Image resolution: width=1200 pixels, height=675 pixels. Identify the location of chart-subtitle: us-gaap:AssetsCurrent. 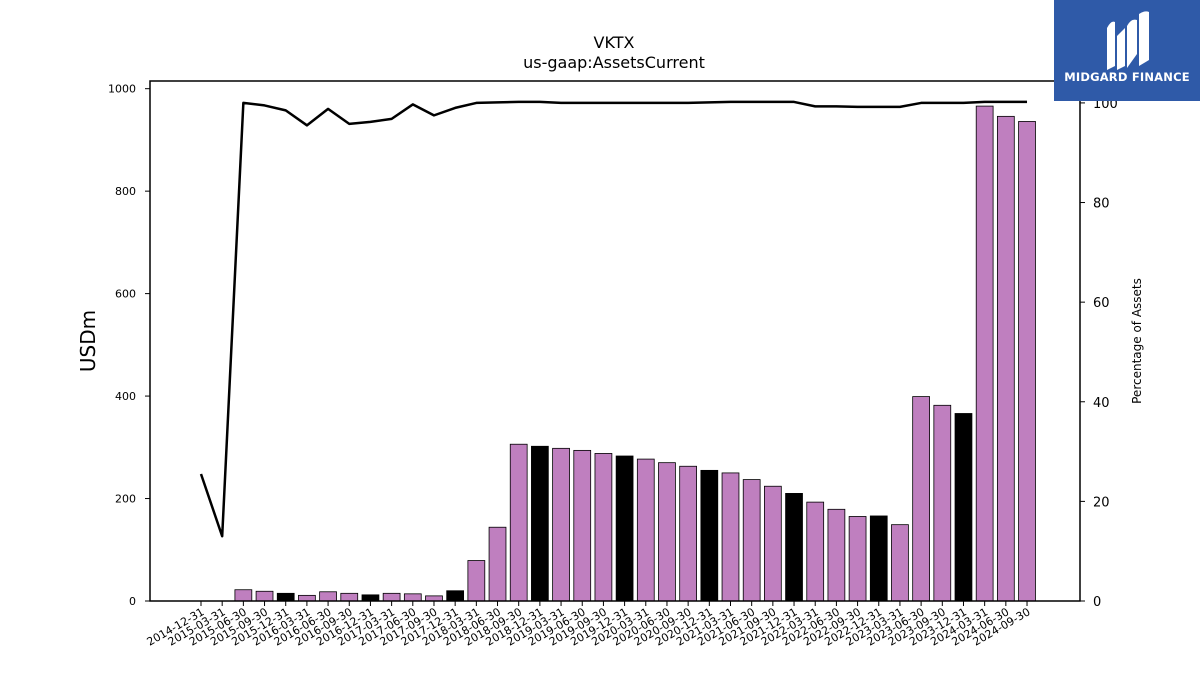
(614, 62).